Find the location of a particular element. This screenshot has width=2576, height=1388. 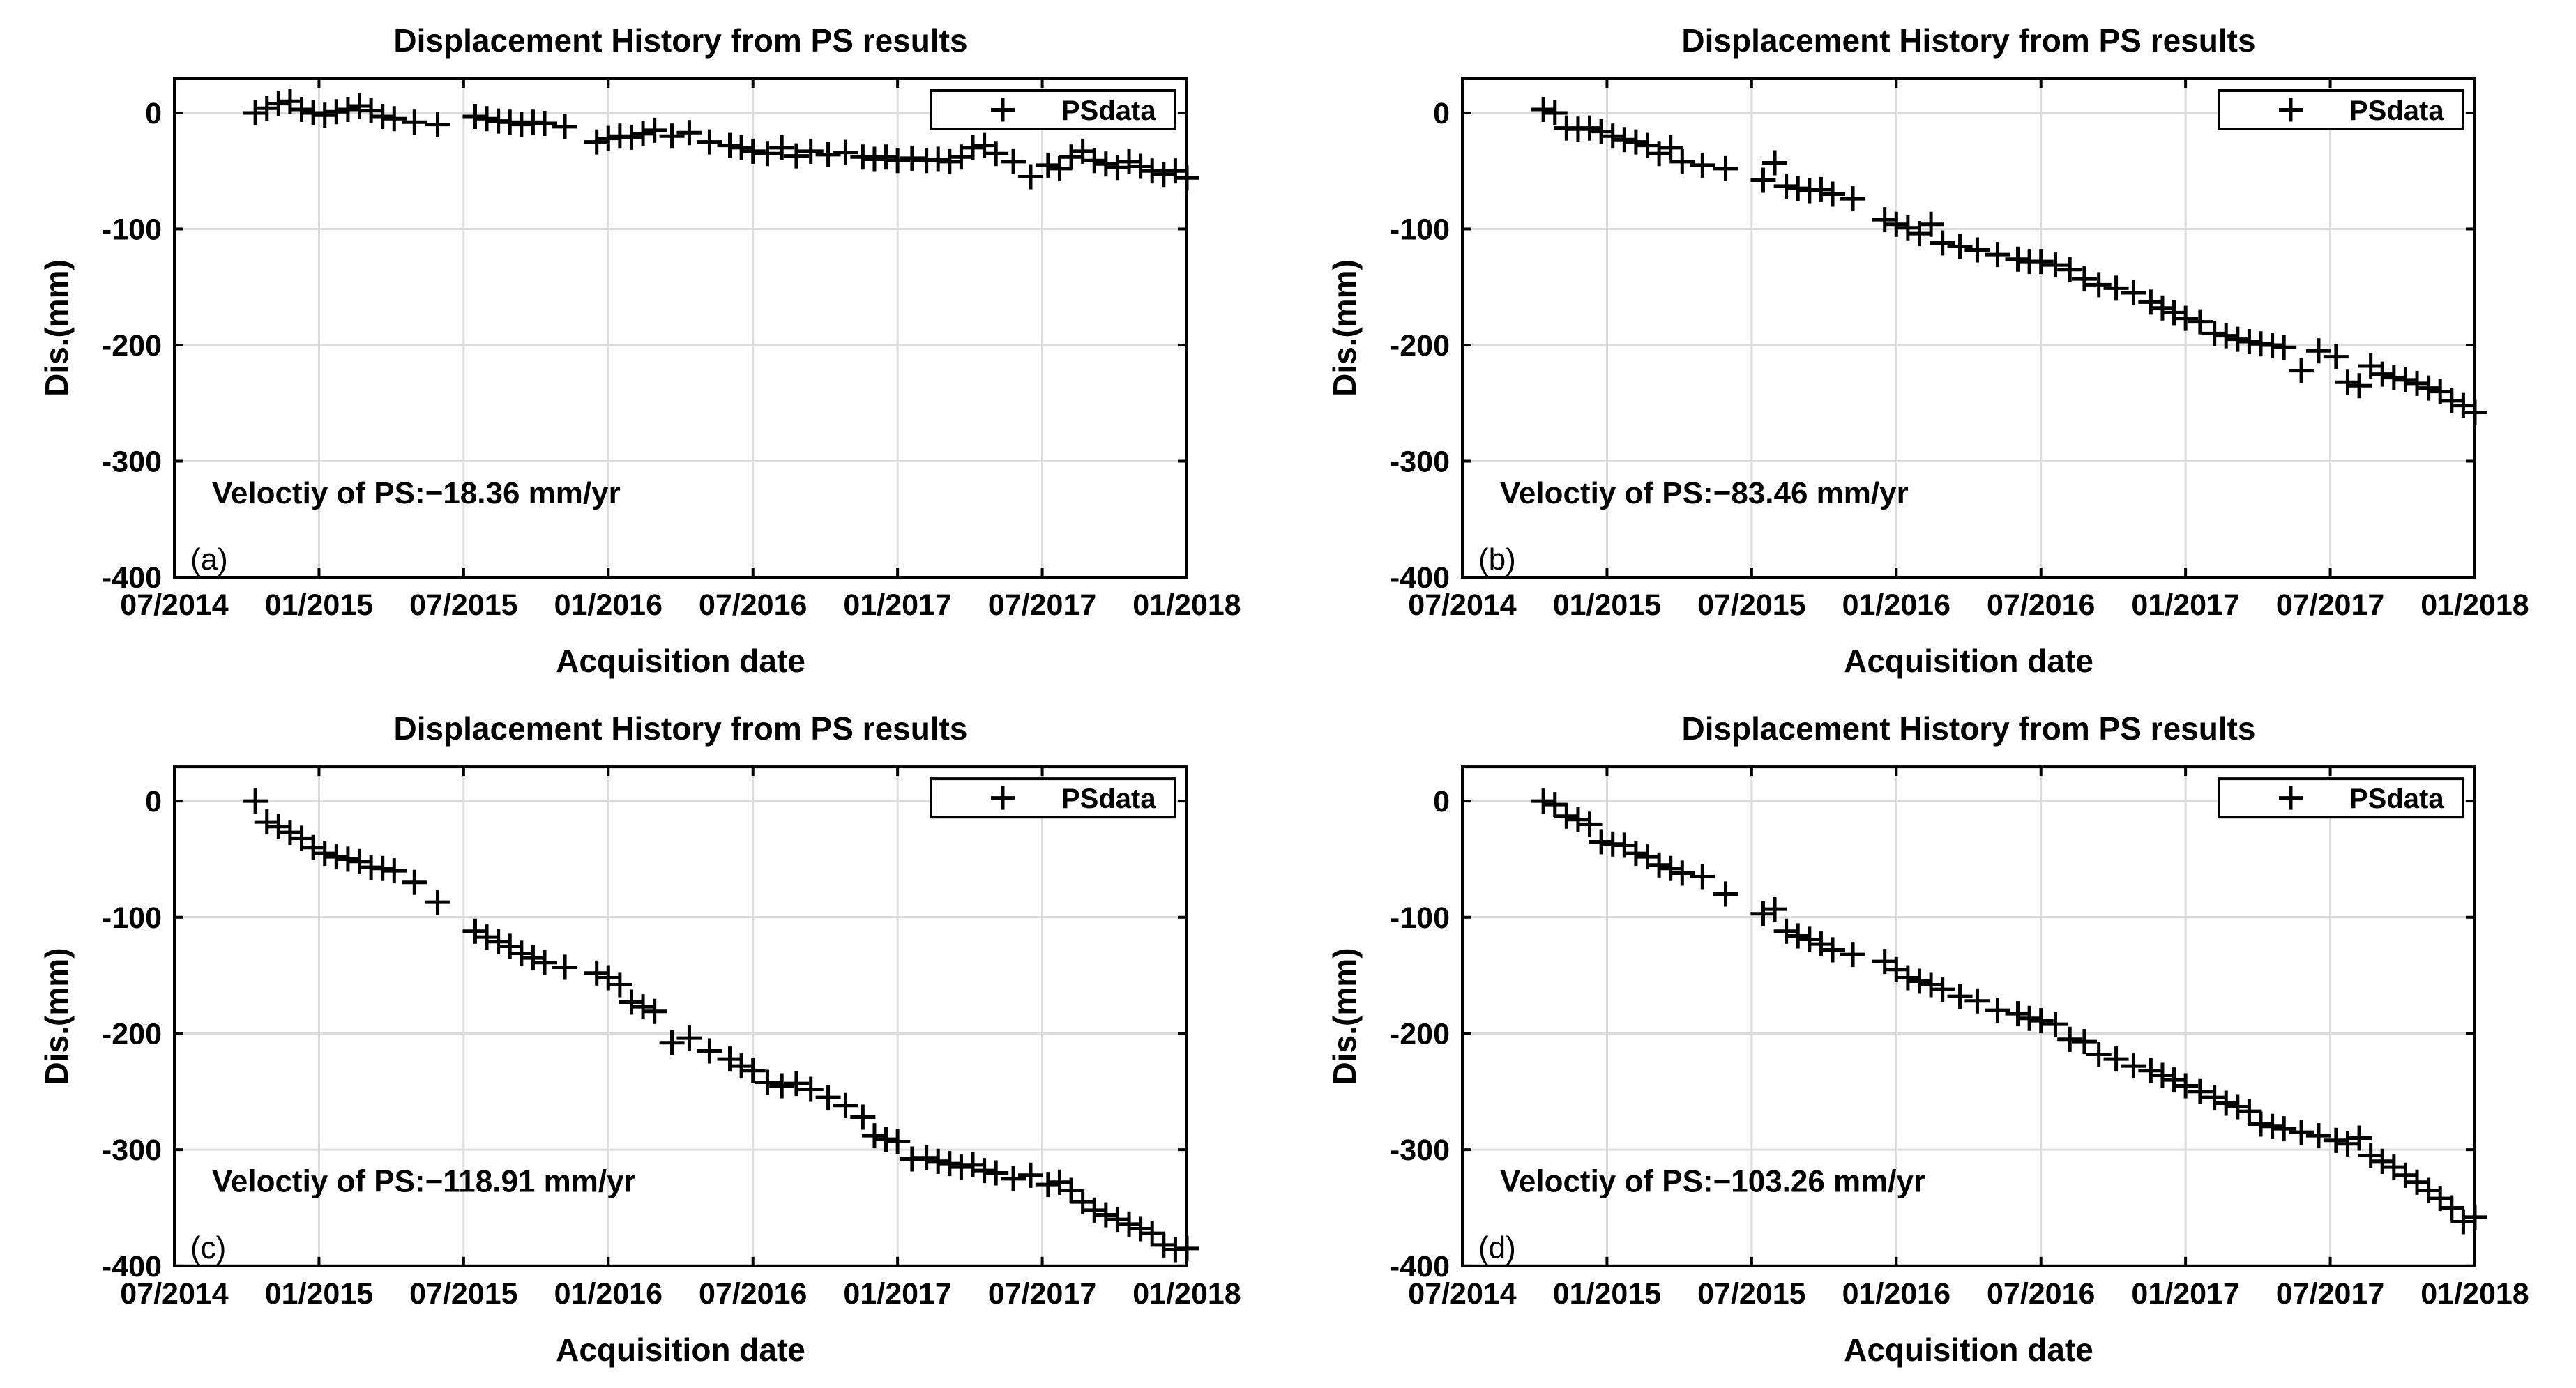

x-tick-label: 01/2016 is located at coordinates (608, 605).